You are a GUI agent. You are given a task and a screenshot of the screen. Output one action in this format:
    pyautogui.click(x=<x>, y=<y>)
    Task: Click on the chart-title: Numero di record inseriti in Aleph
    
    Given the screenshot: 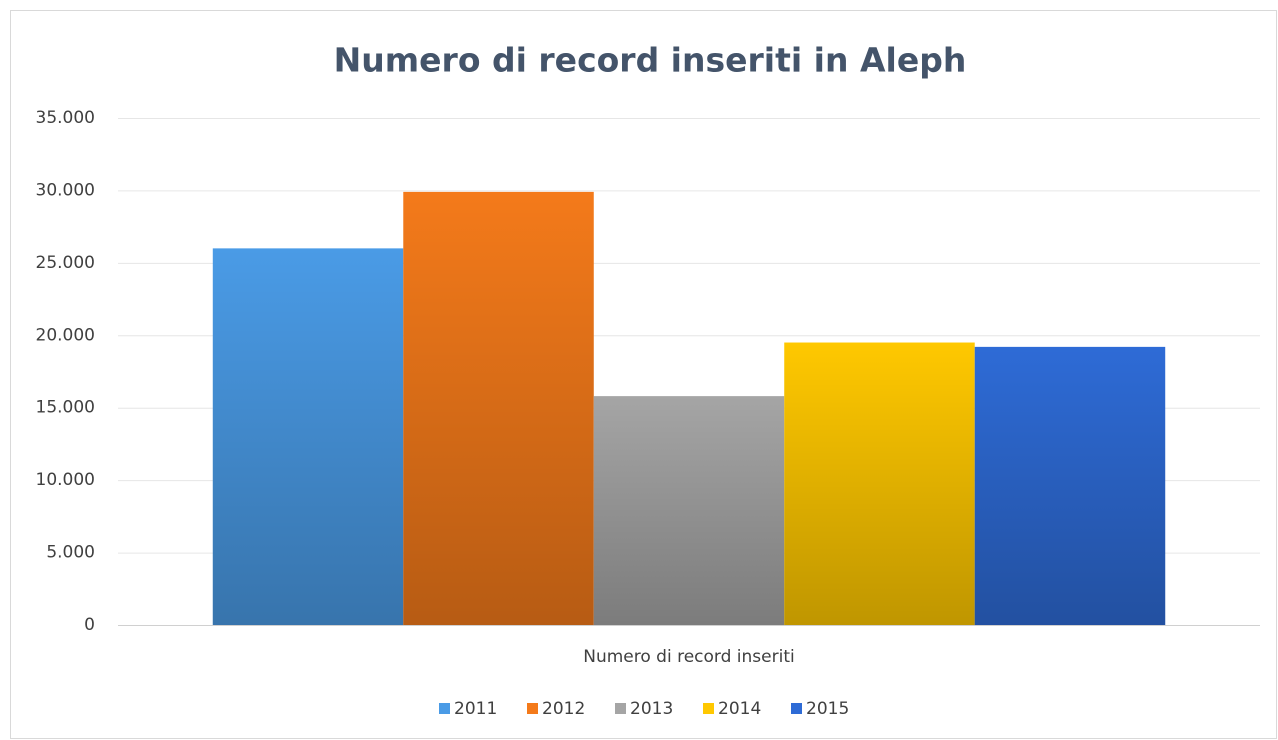 What is the action you would take?
    pyautogui.click(x=650, y=60)
    